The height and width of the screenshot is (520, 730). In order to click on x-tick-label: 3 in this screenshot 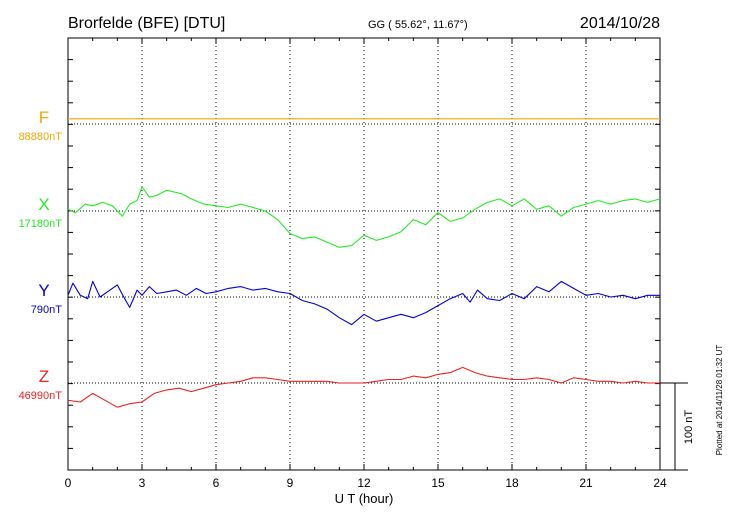, I will do `click(142, 483)`.